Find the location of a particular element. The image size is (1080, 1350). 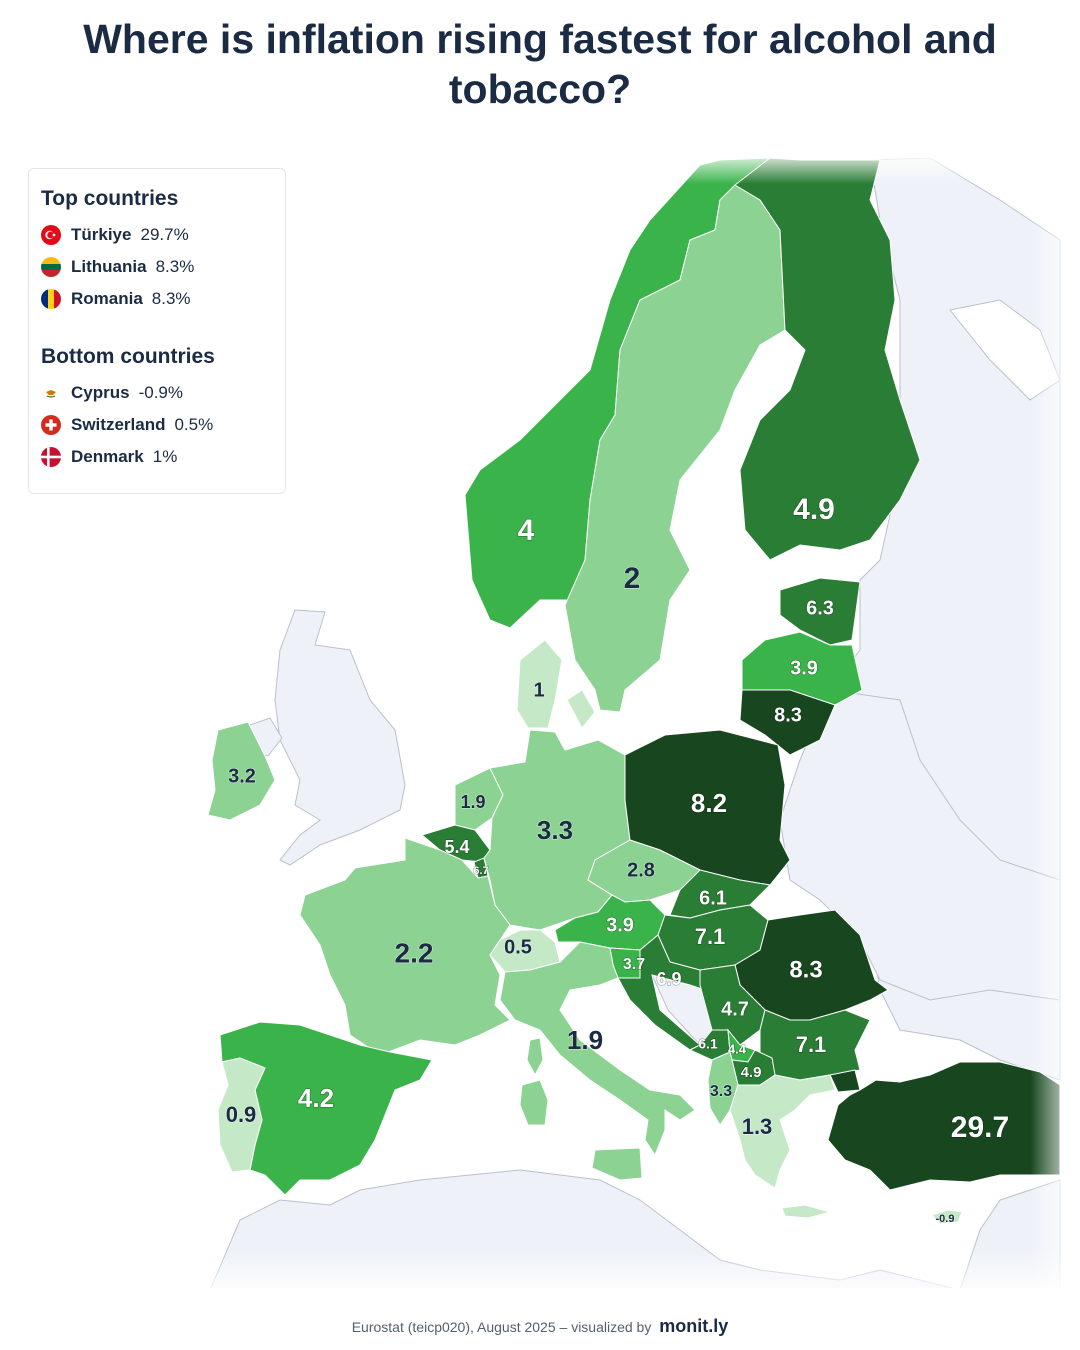

label-lithuania: 8.3 is located at coordinates (788, 715).